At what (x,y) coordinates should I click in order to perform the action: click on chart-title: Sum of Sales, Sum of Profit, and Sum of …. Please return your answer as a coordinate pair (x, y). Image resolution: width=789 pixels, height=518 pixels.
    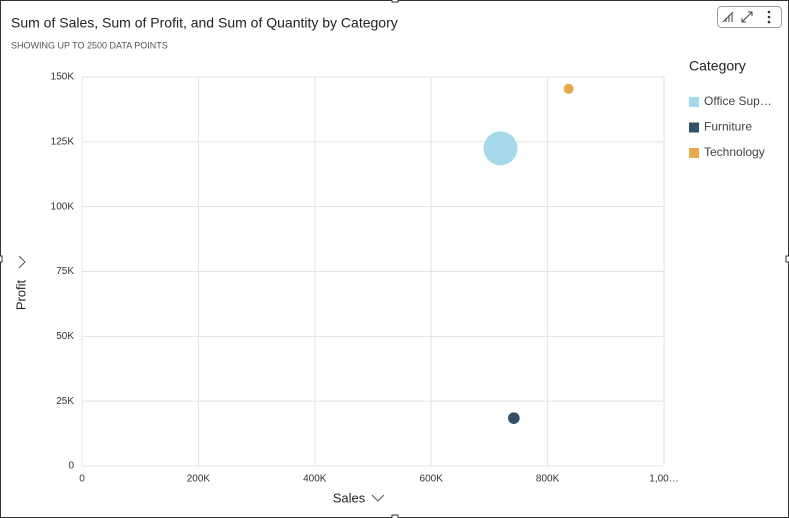
    Looking at the image, I should click on (204, 23).